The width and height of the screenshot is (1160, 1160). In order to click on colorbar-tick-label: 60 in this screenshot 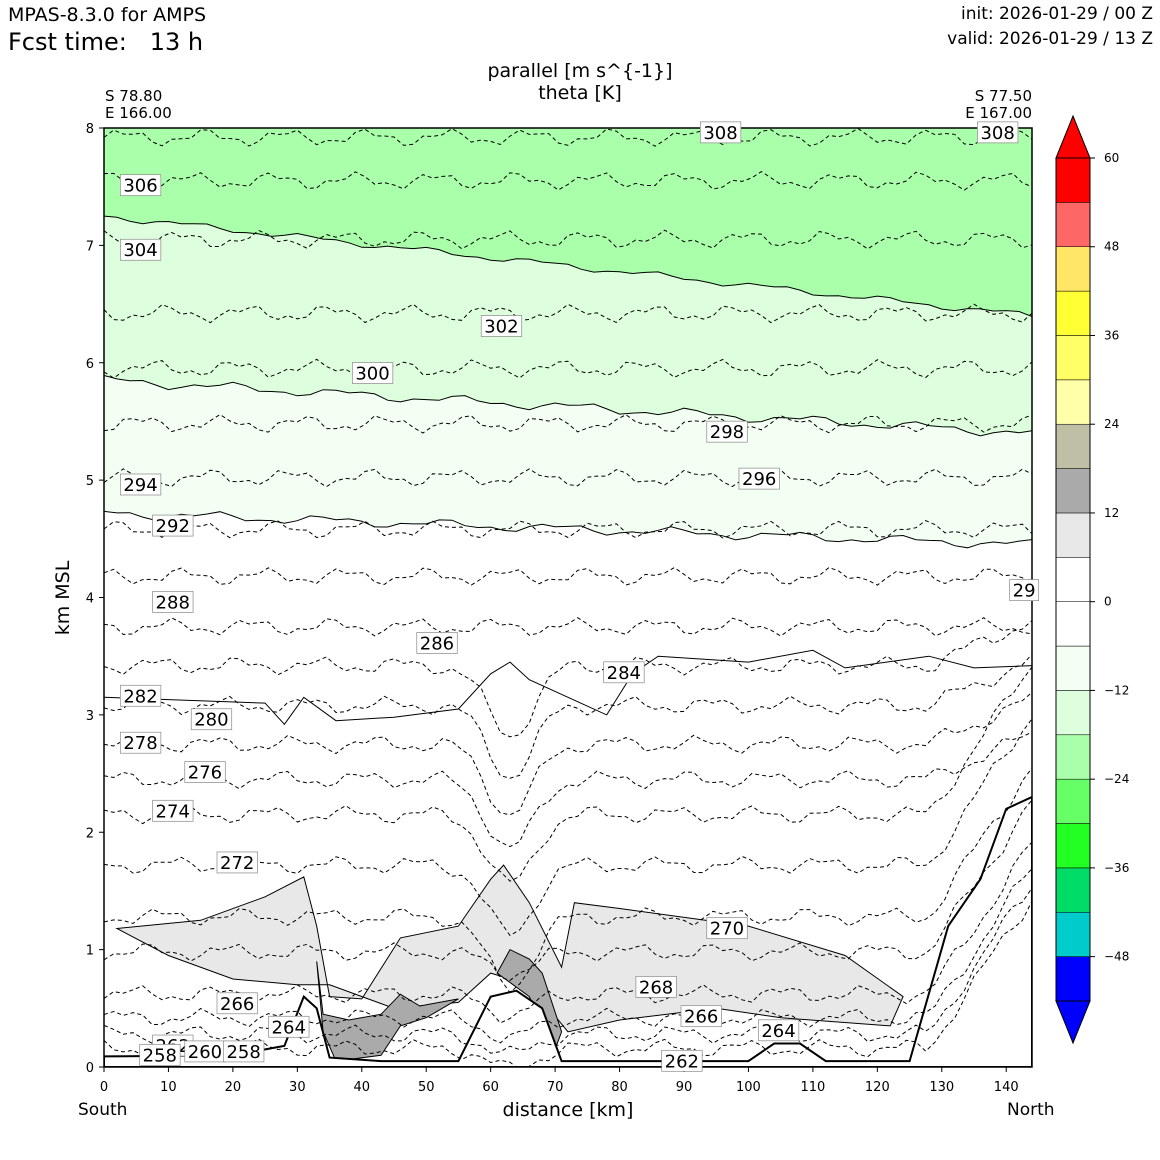, I will do `click(1111, 158)`.